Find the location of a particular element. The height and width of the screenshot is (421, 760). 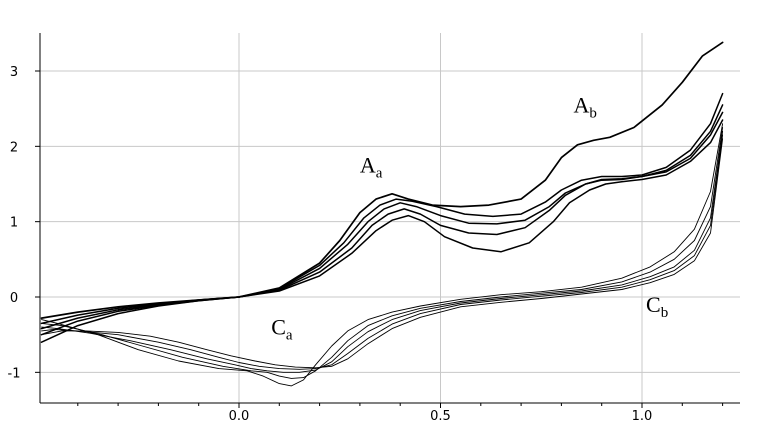

annotation-Cb: Cb is located at coordinates (657, 306).